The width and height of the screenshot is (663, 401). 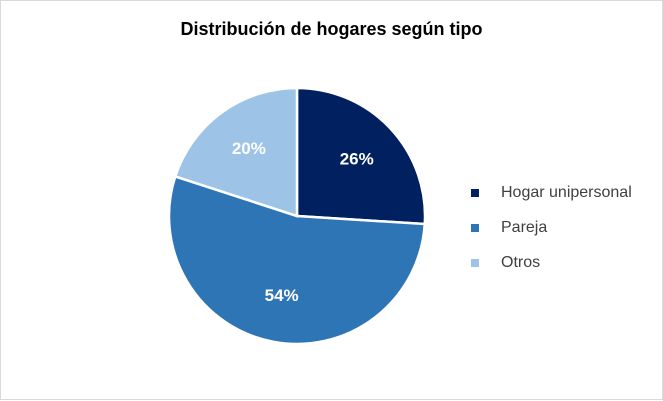 What do you see at coordinates (551, 262) in the screenshot?
I see `legend-item-otros: Otros` at bounding box center [551, 262].